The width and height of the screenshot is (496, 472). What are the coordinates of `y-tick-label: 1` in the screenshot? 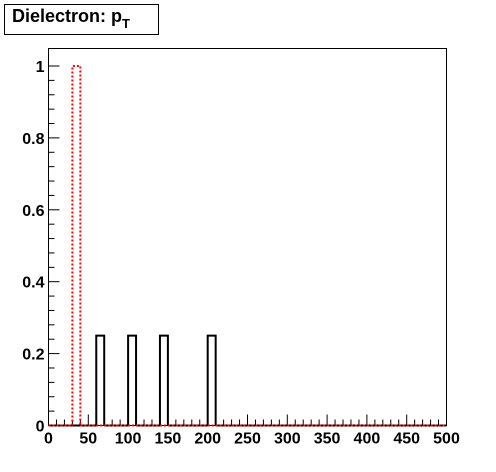 It's located at (40, 67).